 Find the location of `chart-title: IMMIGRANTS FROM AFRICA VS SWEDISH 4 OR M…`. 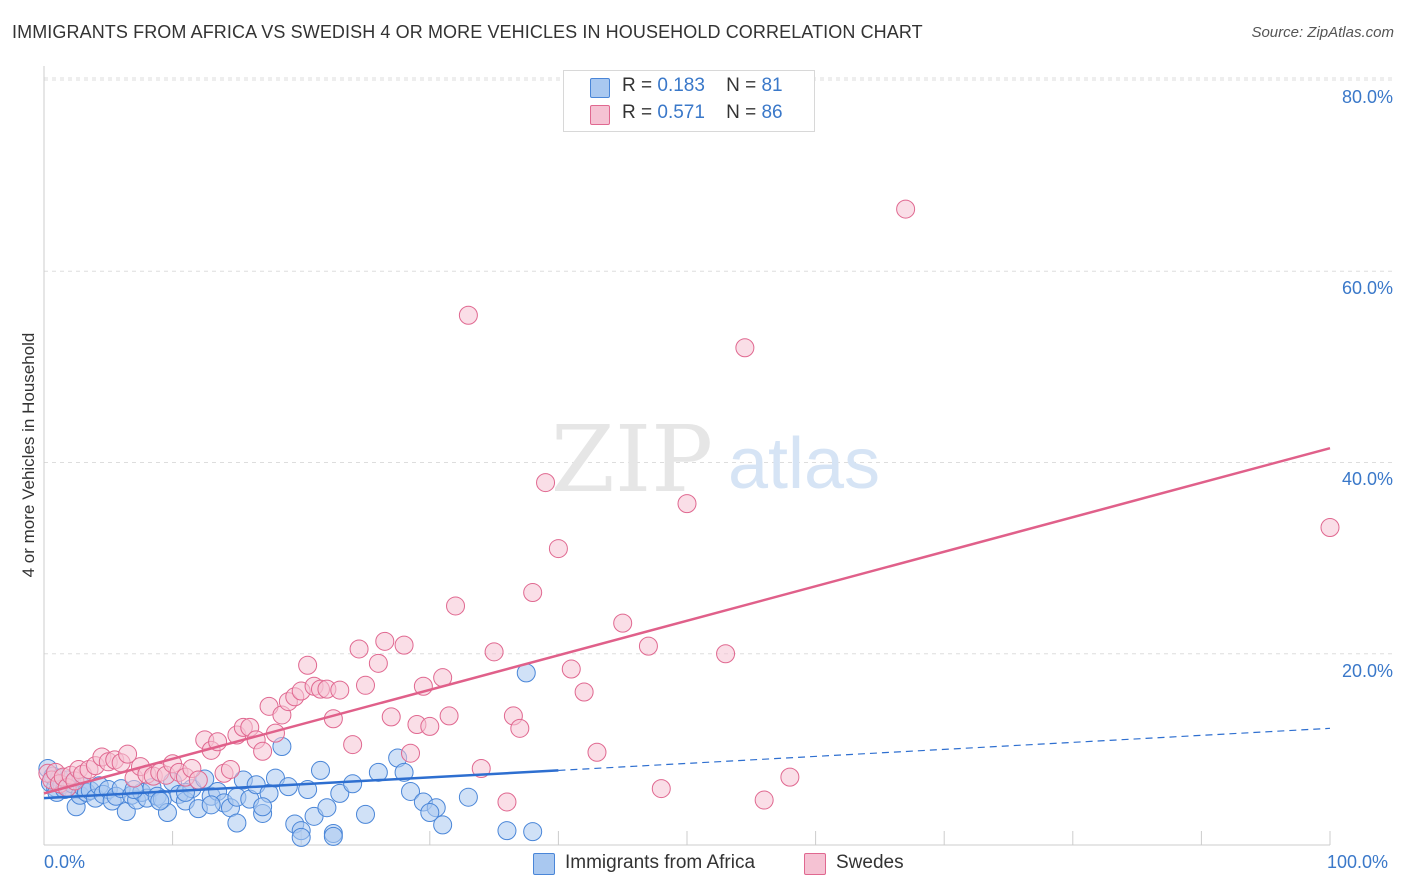

chart-title: IMMIGRANTS FROM AFRICA VS SWEDISH 4 OR M… is located at coordinates (467, 32).